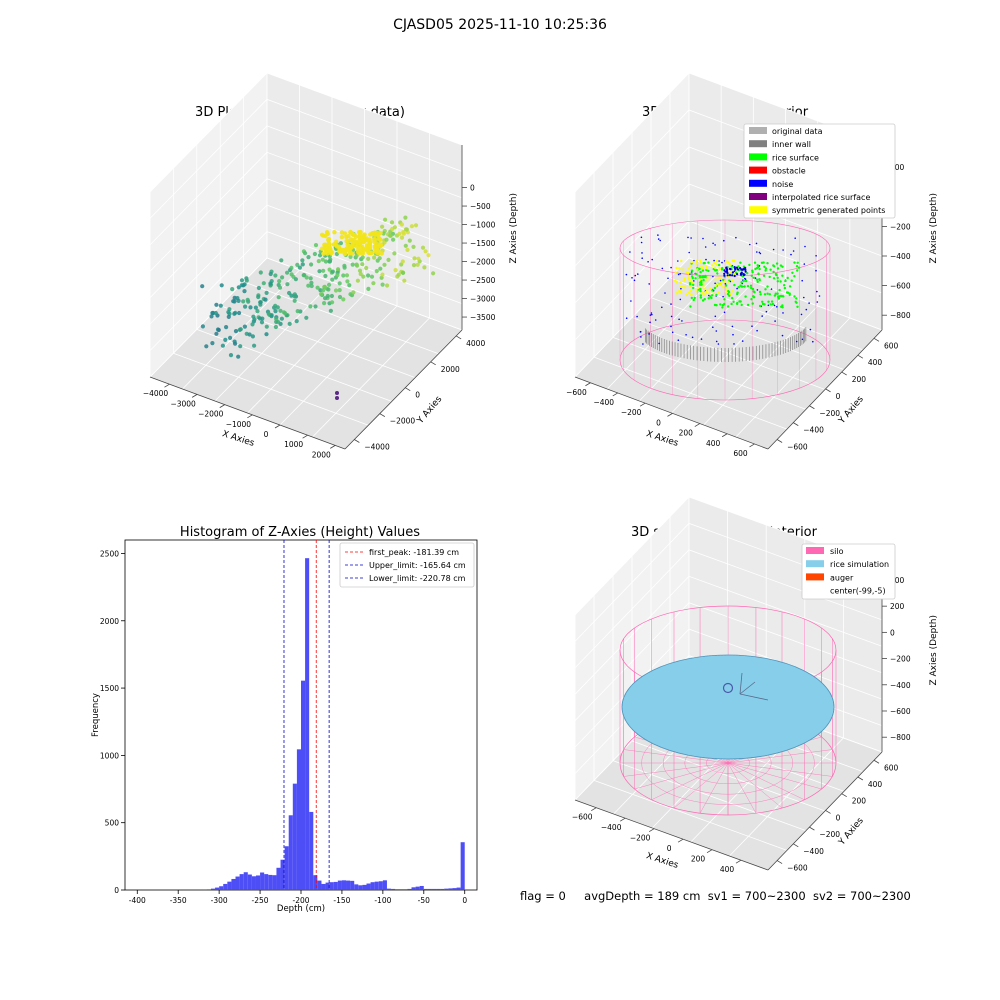 This screenshot has width=1000, height=1000. I want to click on panel4-rice-surface, so click(728, 707).